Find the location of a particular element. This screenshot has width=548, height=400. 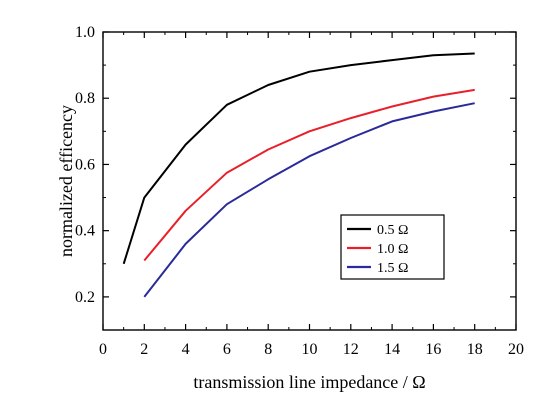

y-tick-label: 0.6 is located at coordinates (85, 164).